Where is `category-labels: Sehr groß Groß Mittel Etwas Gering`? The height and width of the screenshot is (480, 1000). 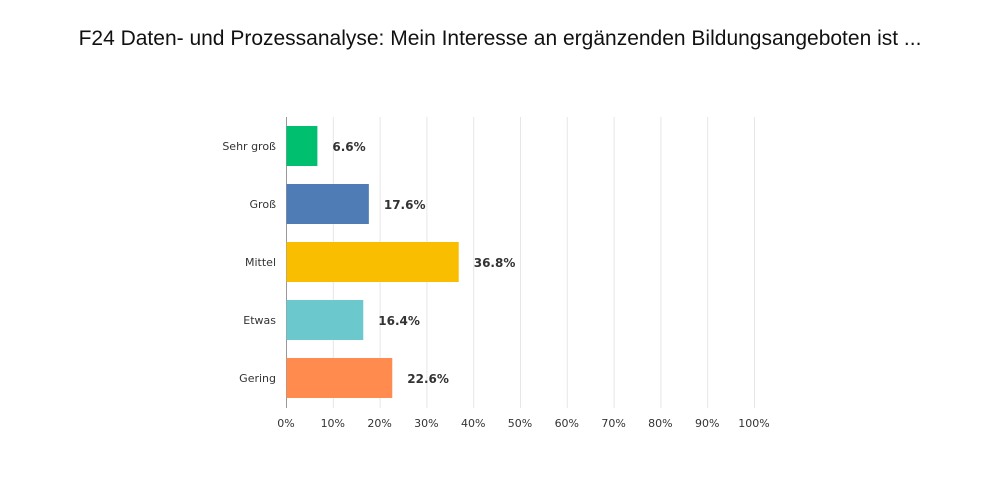
category-labels: Sehr groß Groß Mittel Etwas Gering is located at coordinates (249, 262).